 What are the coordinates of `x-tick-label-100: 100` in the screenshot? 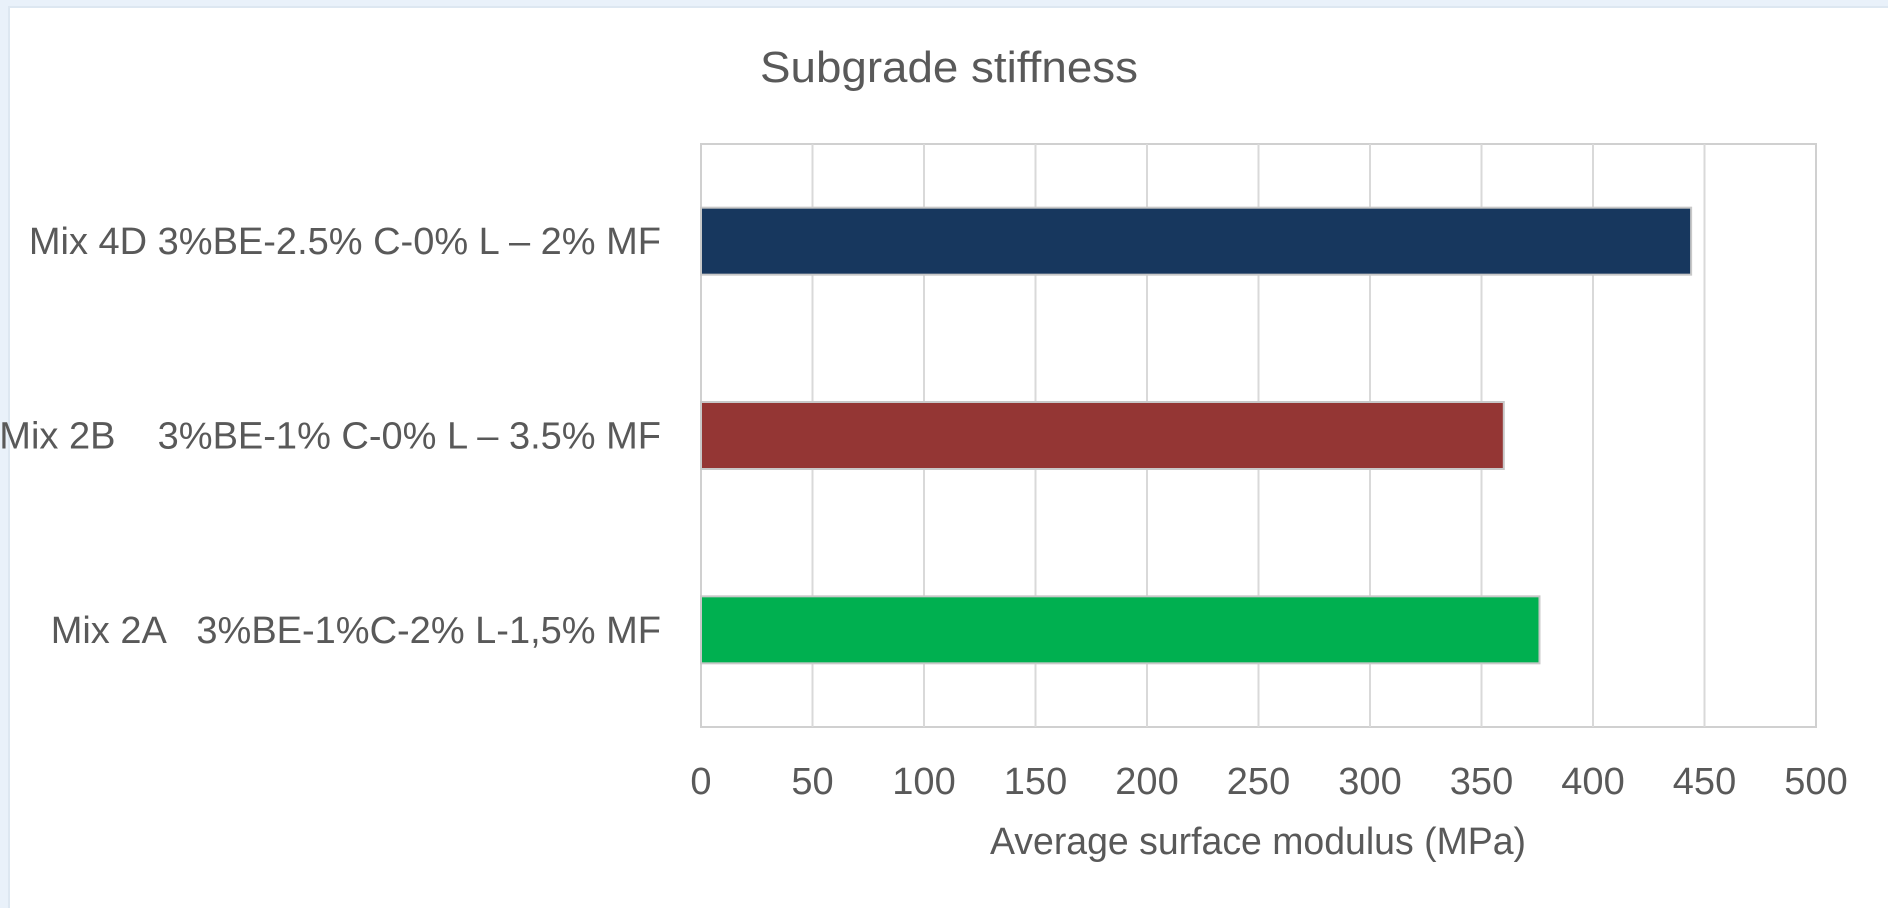 It's located at (923, 782).